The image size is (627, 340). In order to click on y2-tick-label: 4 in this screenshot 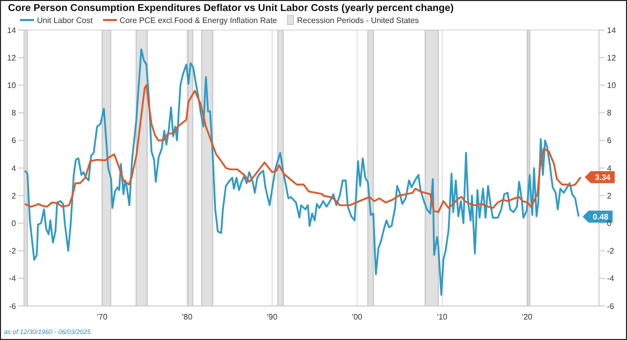, I will do `click(609, 168)`.